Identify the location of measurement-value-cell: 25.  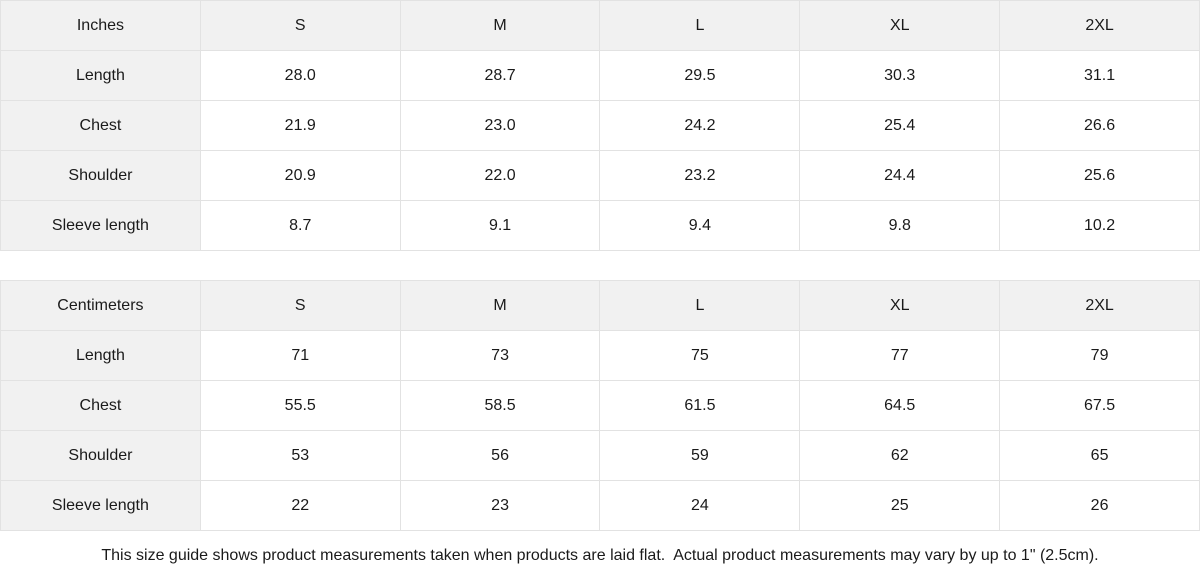
(900, 505).